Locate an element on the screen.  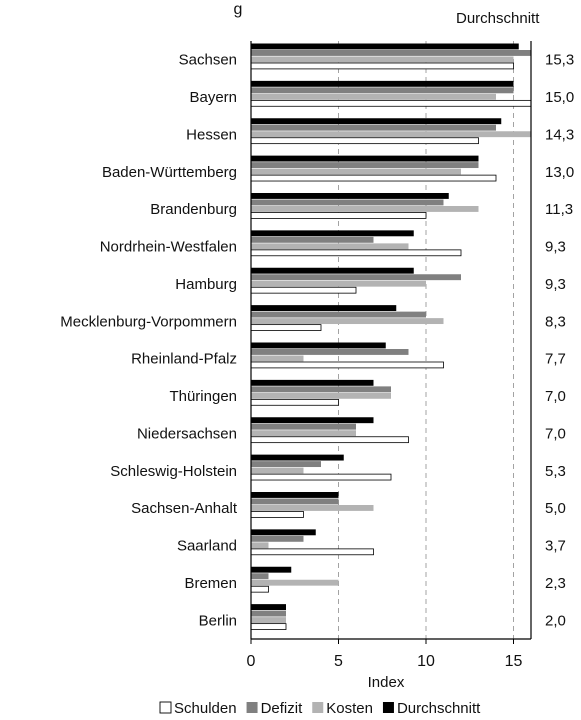
legend-swatch-durchschnitt is located at coordinates (388, 707).